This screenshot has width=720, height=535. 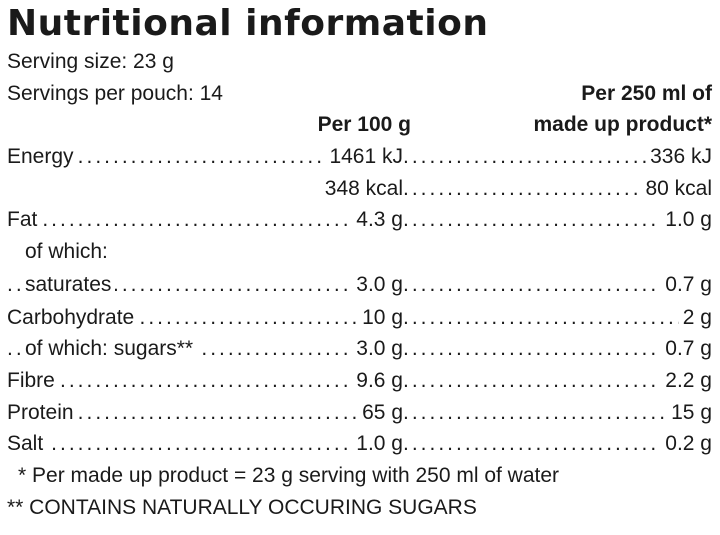 What do you see at coordinates (364, 157) in the screenshot?
I see `value-per-100g: 1461 kJ` at bounding box center [364, 157].